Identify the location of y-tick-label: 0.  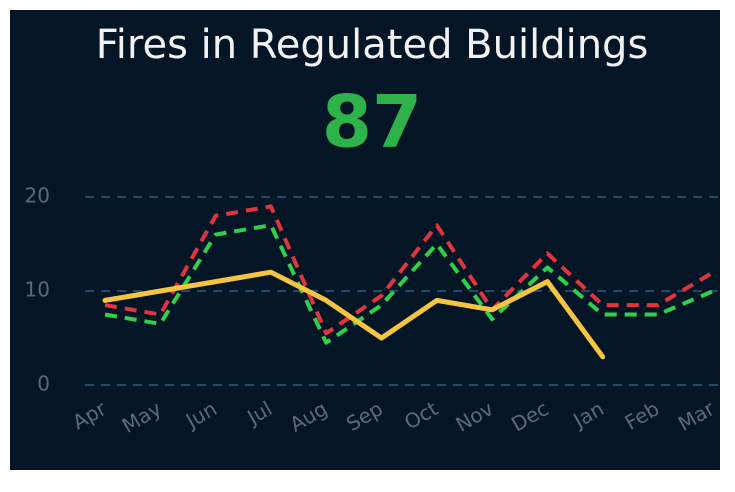
(43, 384).